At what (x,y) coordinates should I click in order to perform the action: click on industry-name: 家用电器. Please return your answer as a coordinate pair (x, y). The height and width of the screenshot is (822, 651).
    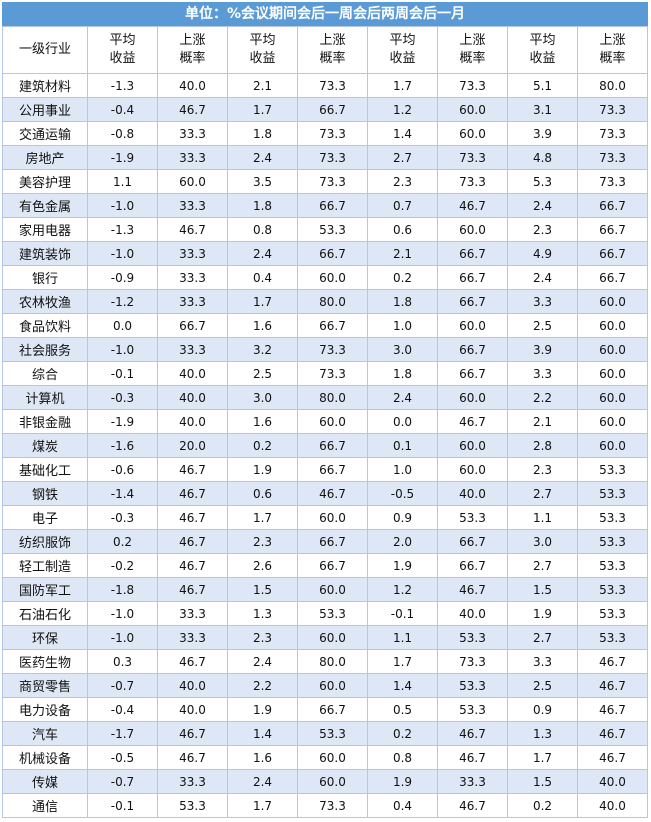
    Looking at the image, I should click on (45, 229).